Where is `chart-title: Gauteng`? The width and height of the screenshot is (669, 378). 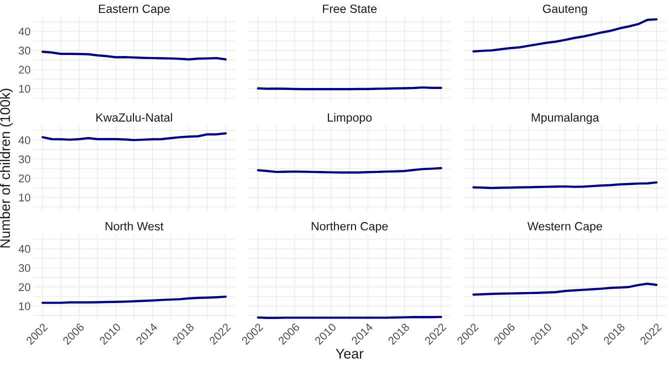
chart-title: Gauteng is located at coordinates (564, 10).